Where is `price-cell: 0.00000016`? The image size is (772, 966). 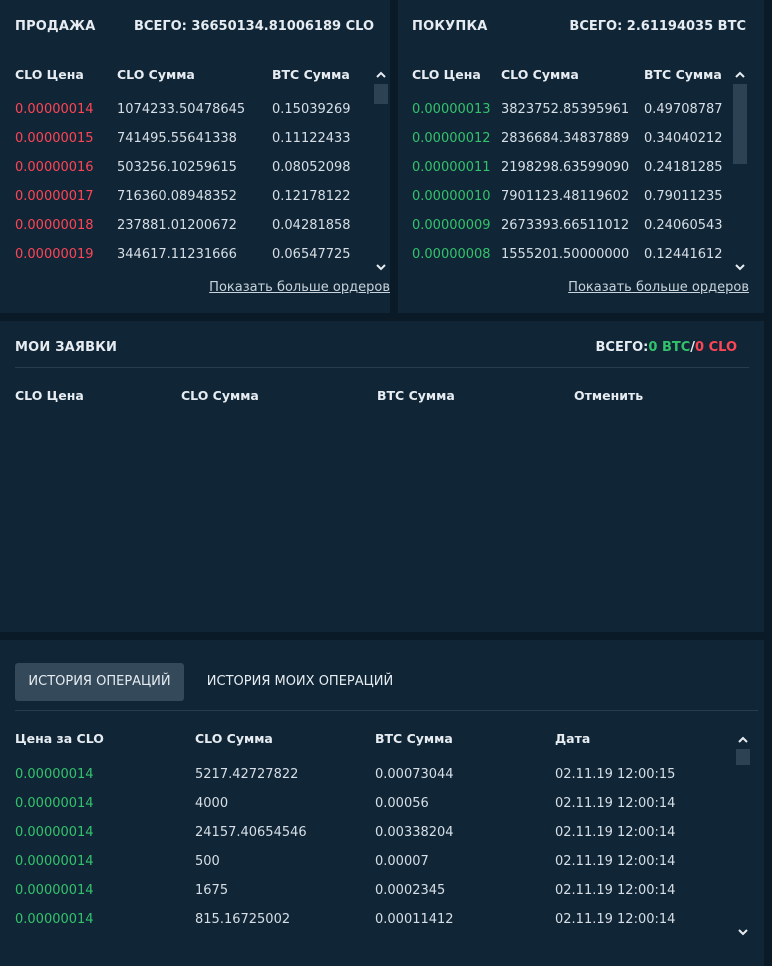
price-cell: 0.00000016 is located at coordinates (54, 167).